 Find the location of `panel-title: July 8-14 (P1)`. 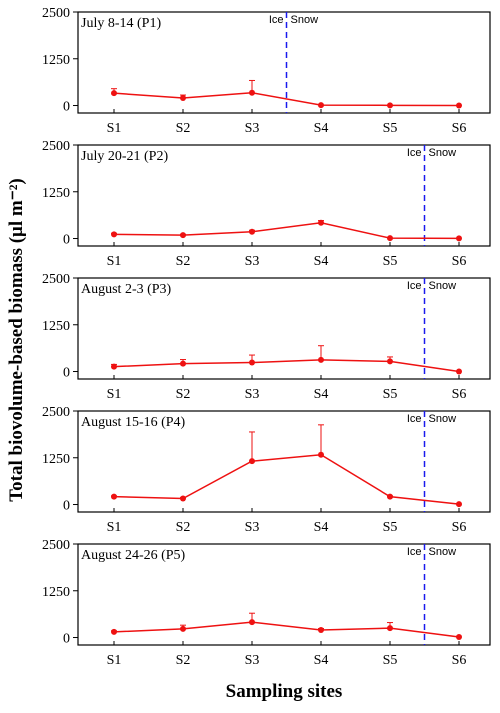

panel-title: July 8-14 (P1) is located at coordinates (121, 23).